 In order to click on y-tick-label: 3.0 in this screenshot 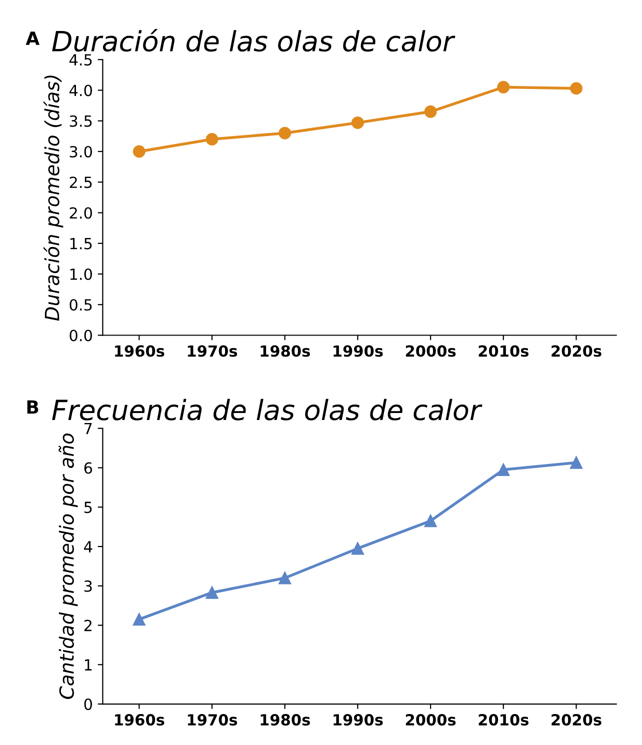, I will do `click(81, 152)`.